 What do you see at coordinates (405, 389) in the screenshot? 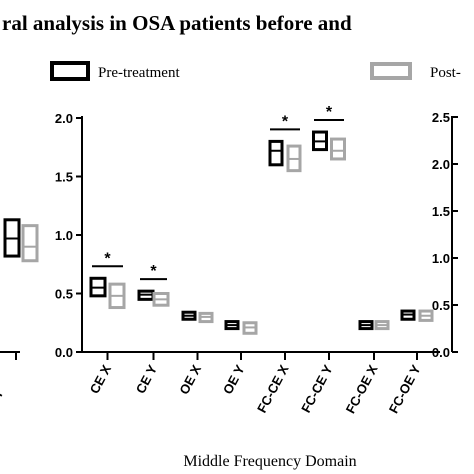
I see `x-category-label: FC-OE Y` at bounding box center [405, 389].